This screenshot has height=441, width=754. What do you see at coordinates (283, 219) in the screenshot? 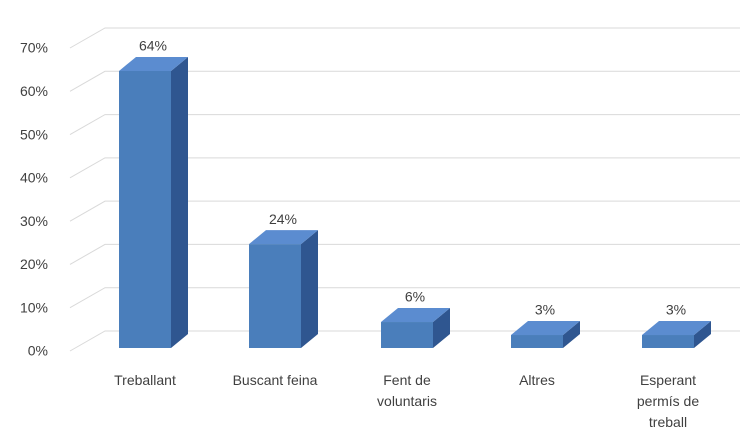
I see `value-label: 24%` at bounding box center [283, 219].